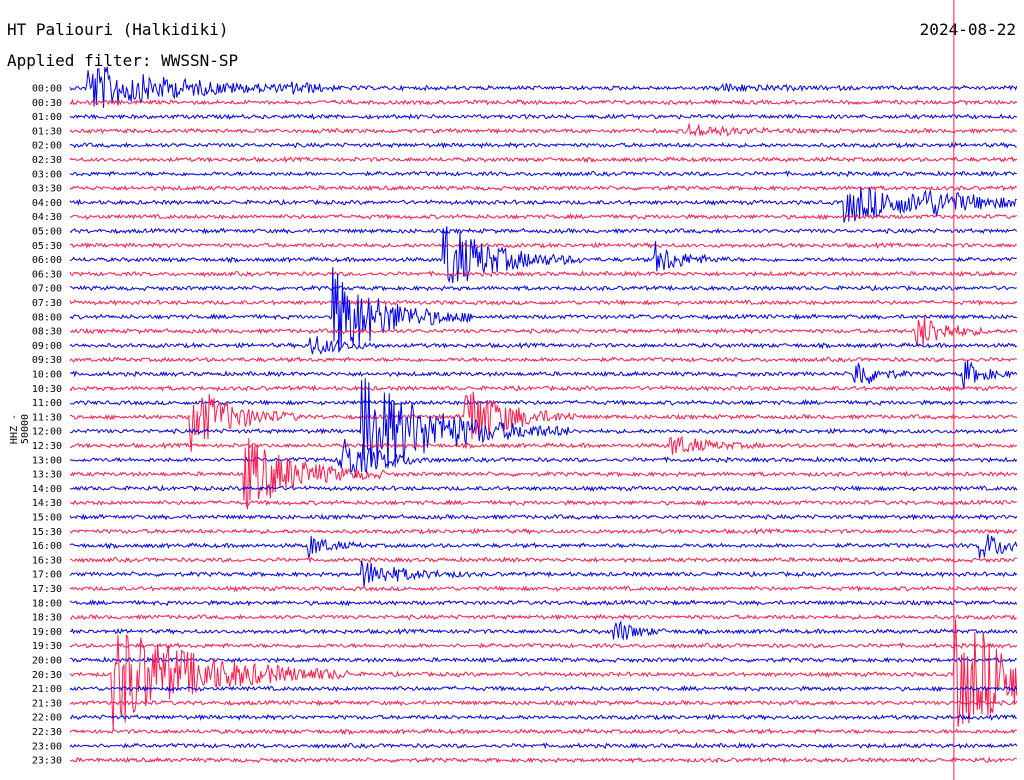 The image size is (1024, 780). I want to click on row-label: 11:00, so click(47, 403).